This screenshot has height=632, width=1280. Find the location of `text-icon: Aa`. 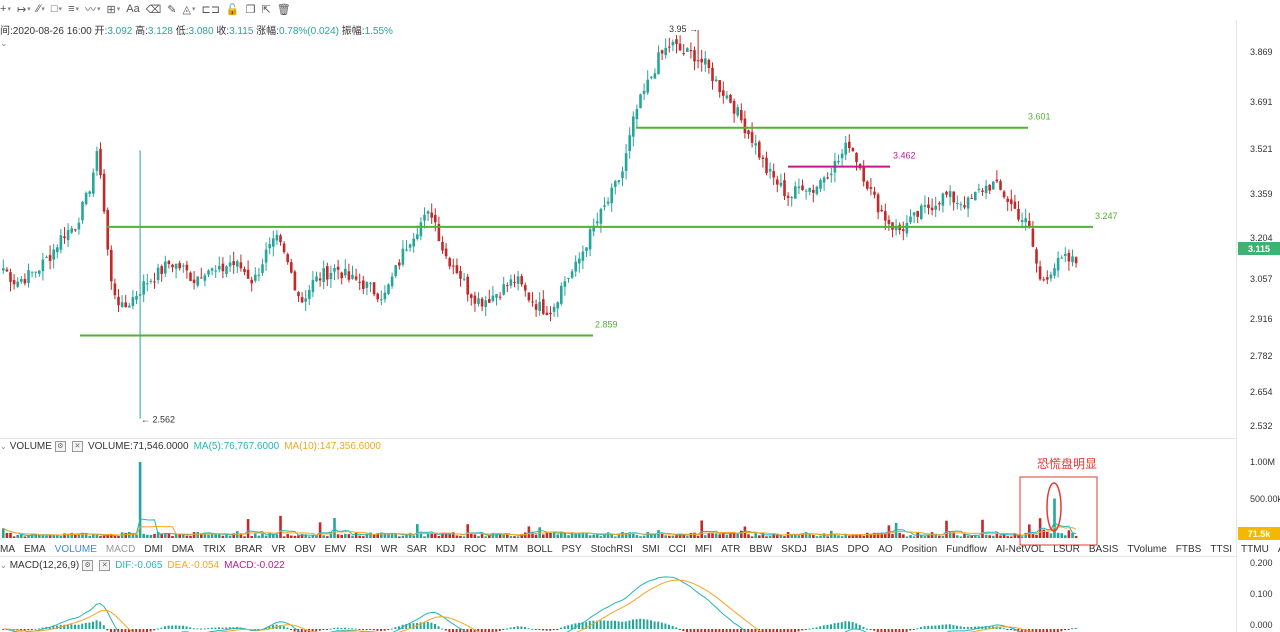

text-icon: Aa is located at coordinates (133, 9).